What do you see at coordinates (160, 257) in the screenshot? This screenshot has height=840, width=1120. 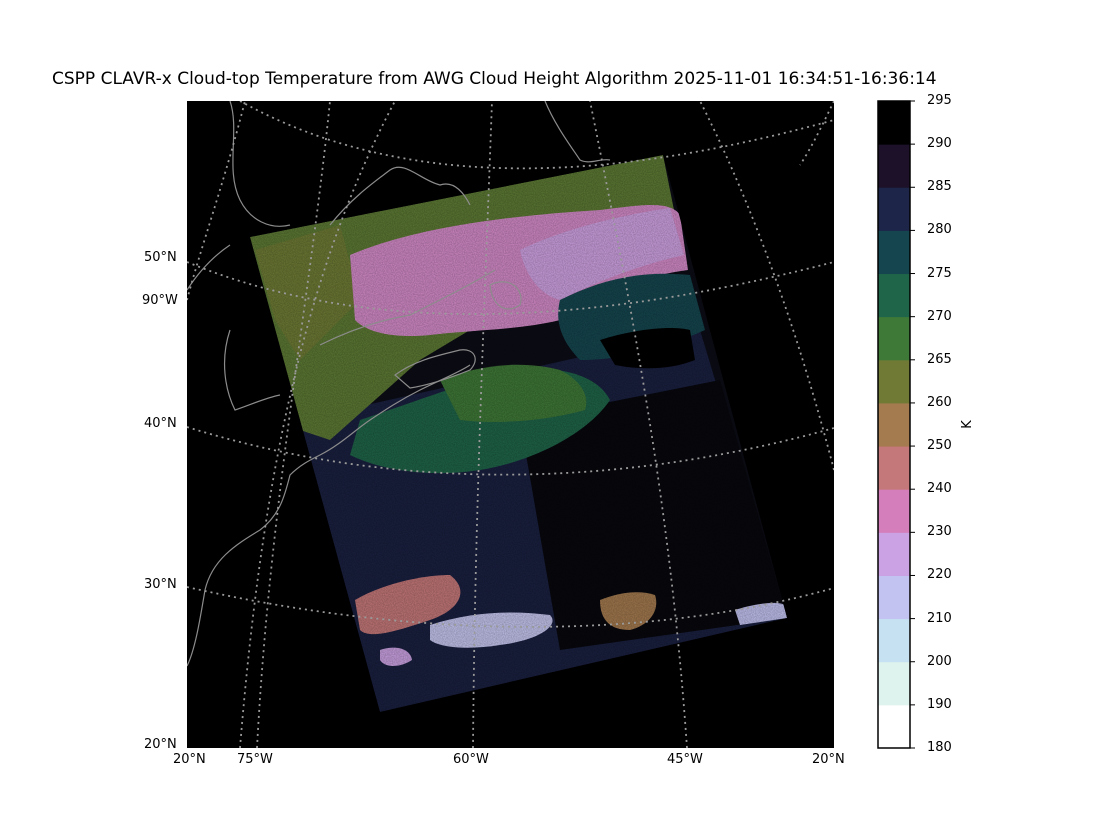 I see `lat-label-50n: 50°N` at bounding box center [160, 257].